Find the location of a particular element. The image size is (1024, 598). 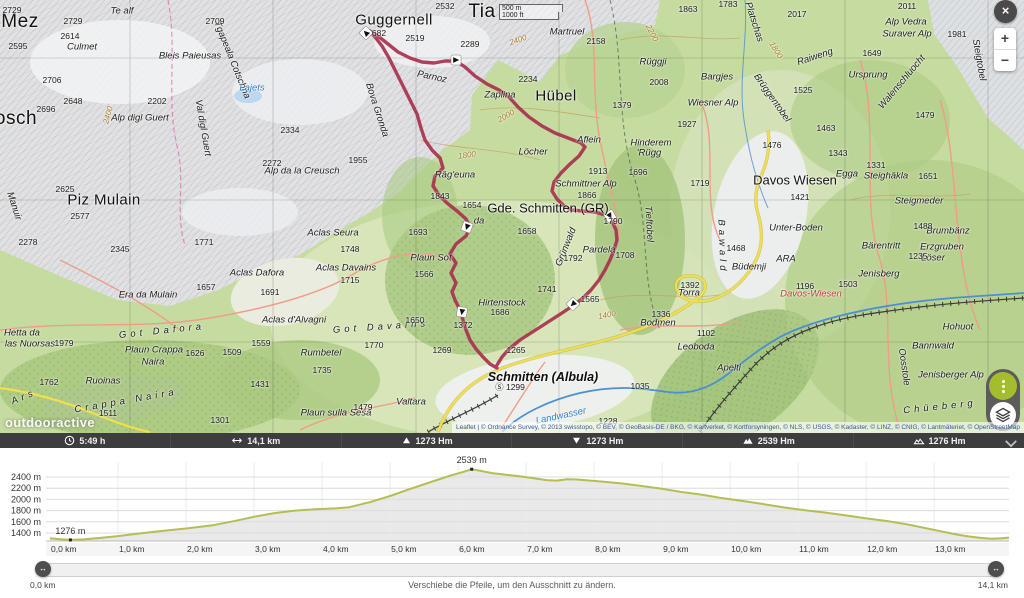

x-axis-tick: 6,0 km is located at coordinates (472, 549).